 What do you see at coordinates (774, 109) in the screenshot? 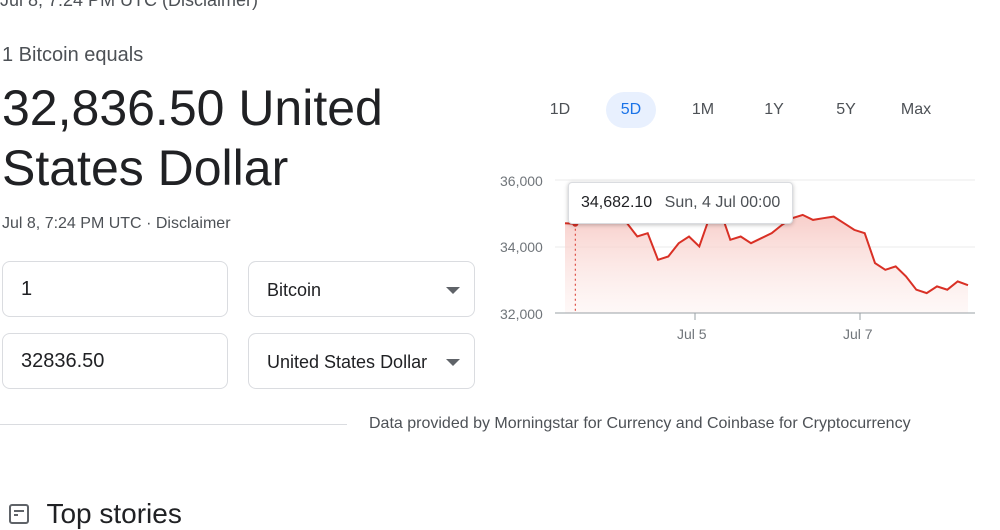
I see `range-tab-1y: 1Y` at bounding box center [774, 109].